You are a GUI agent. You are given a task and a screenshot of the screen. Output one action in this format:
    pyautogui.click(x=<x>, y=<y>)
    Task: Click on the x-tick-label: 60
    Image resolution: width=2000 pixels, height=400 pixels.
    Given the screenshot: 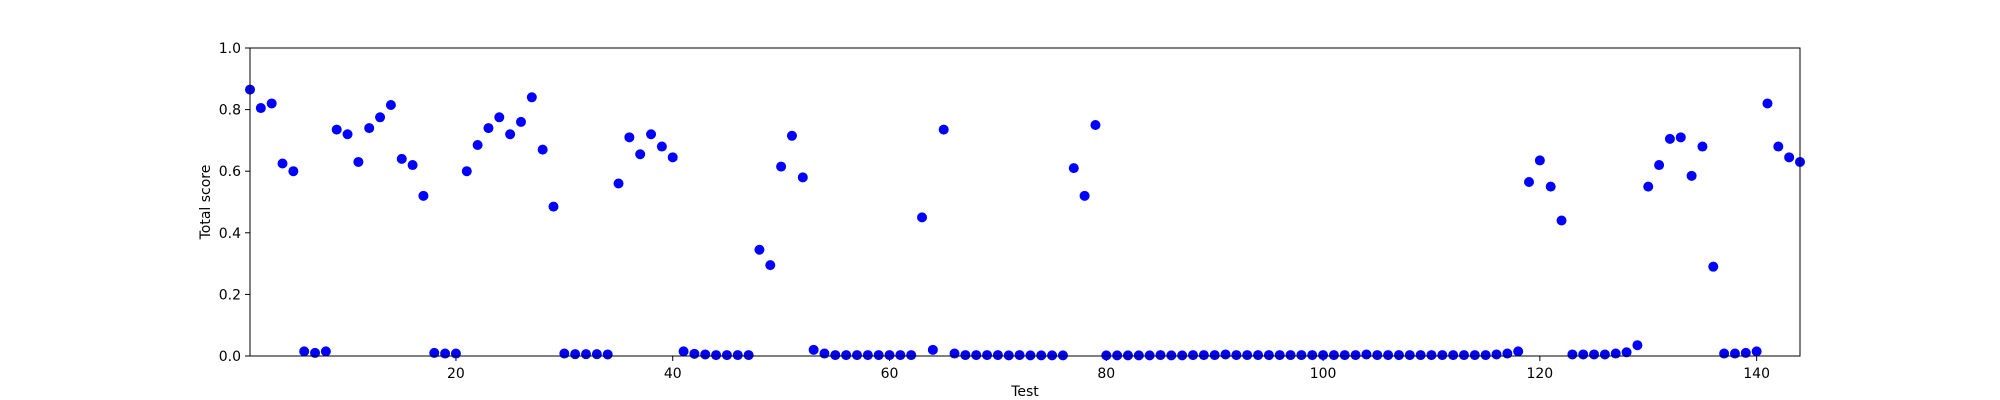 What is the action you would take?
    pyautogui.click(x=890, y=374)
    